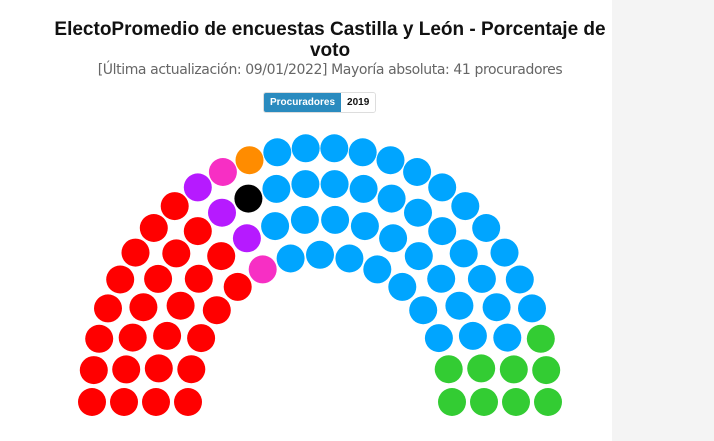 This screenshot has height=441, width=714. Describe the element at coordinates (358, 102) in the screenshot. I see `year-2019-button: 2019` at that location.